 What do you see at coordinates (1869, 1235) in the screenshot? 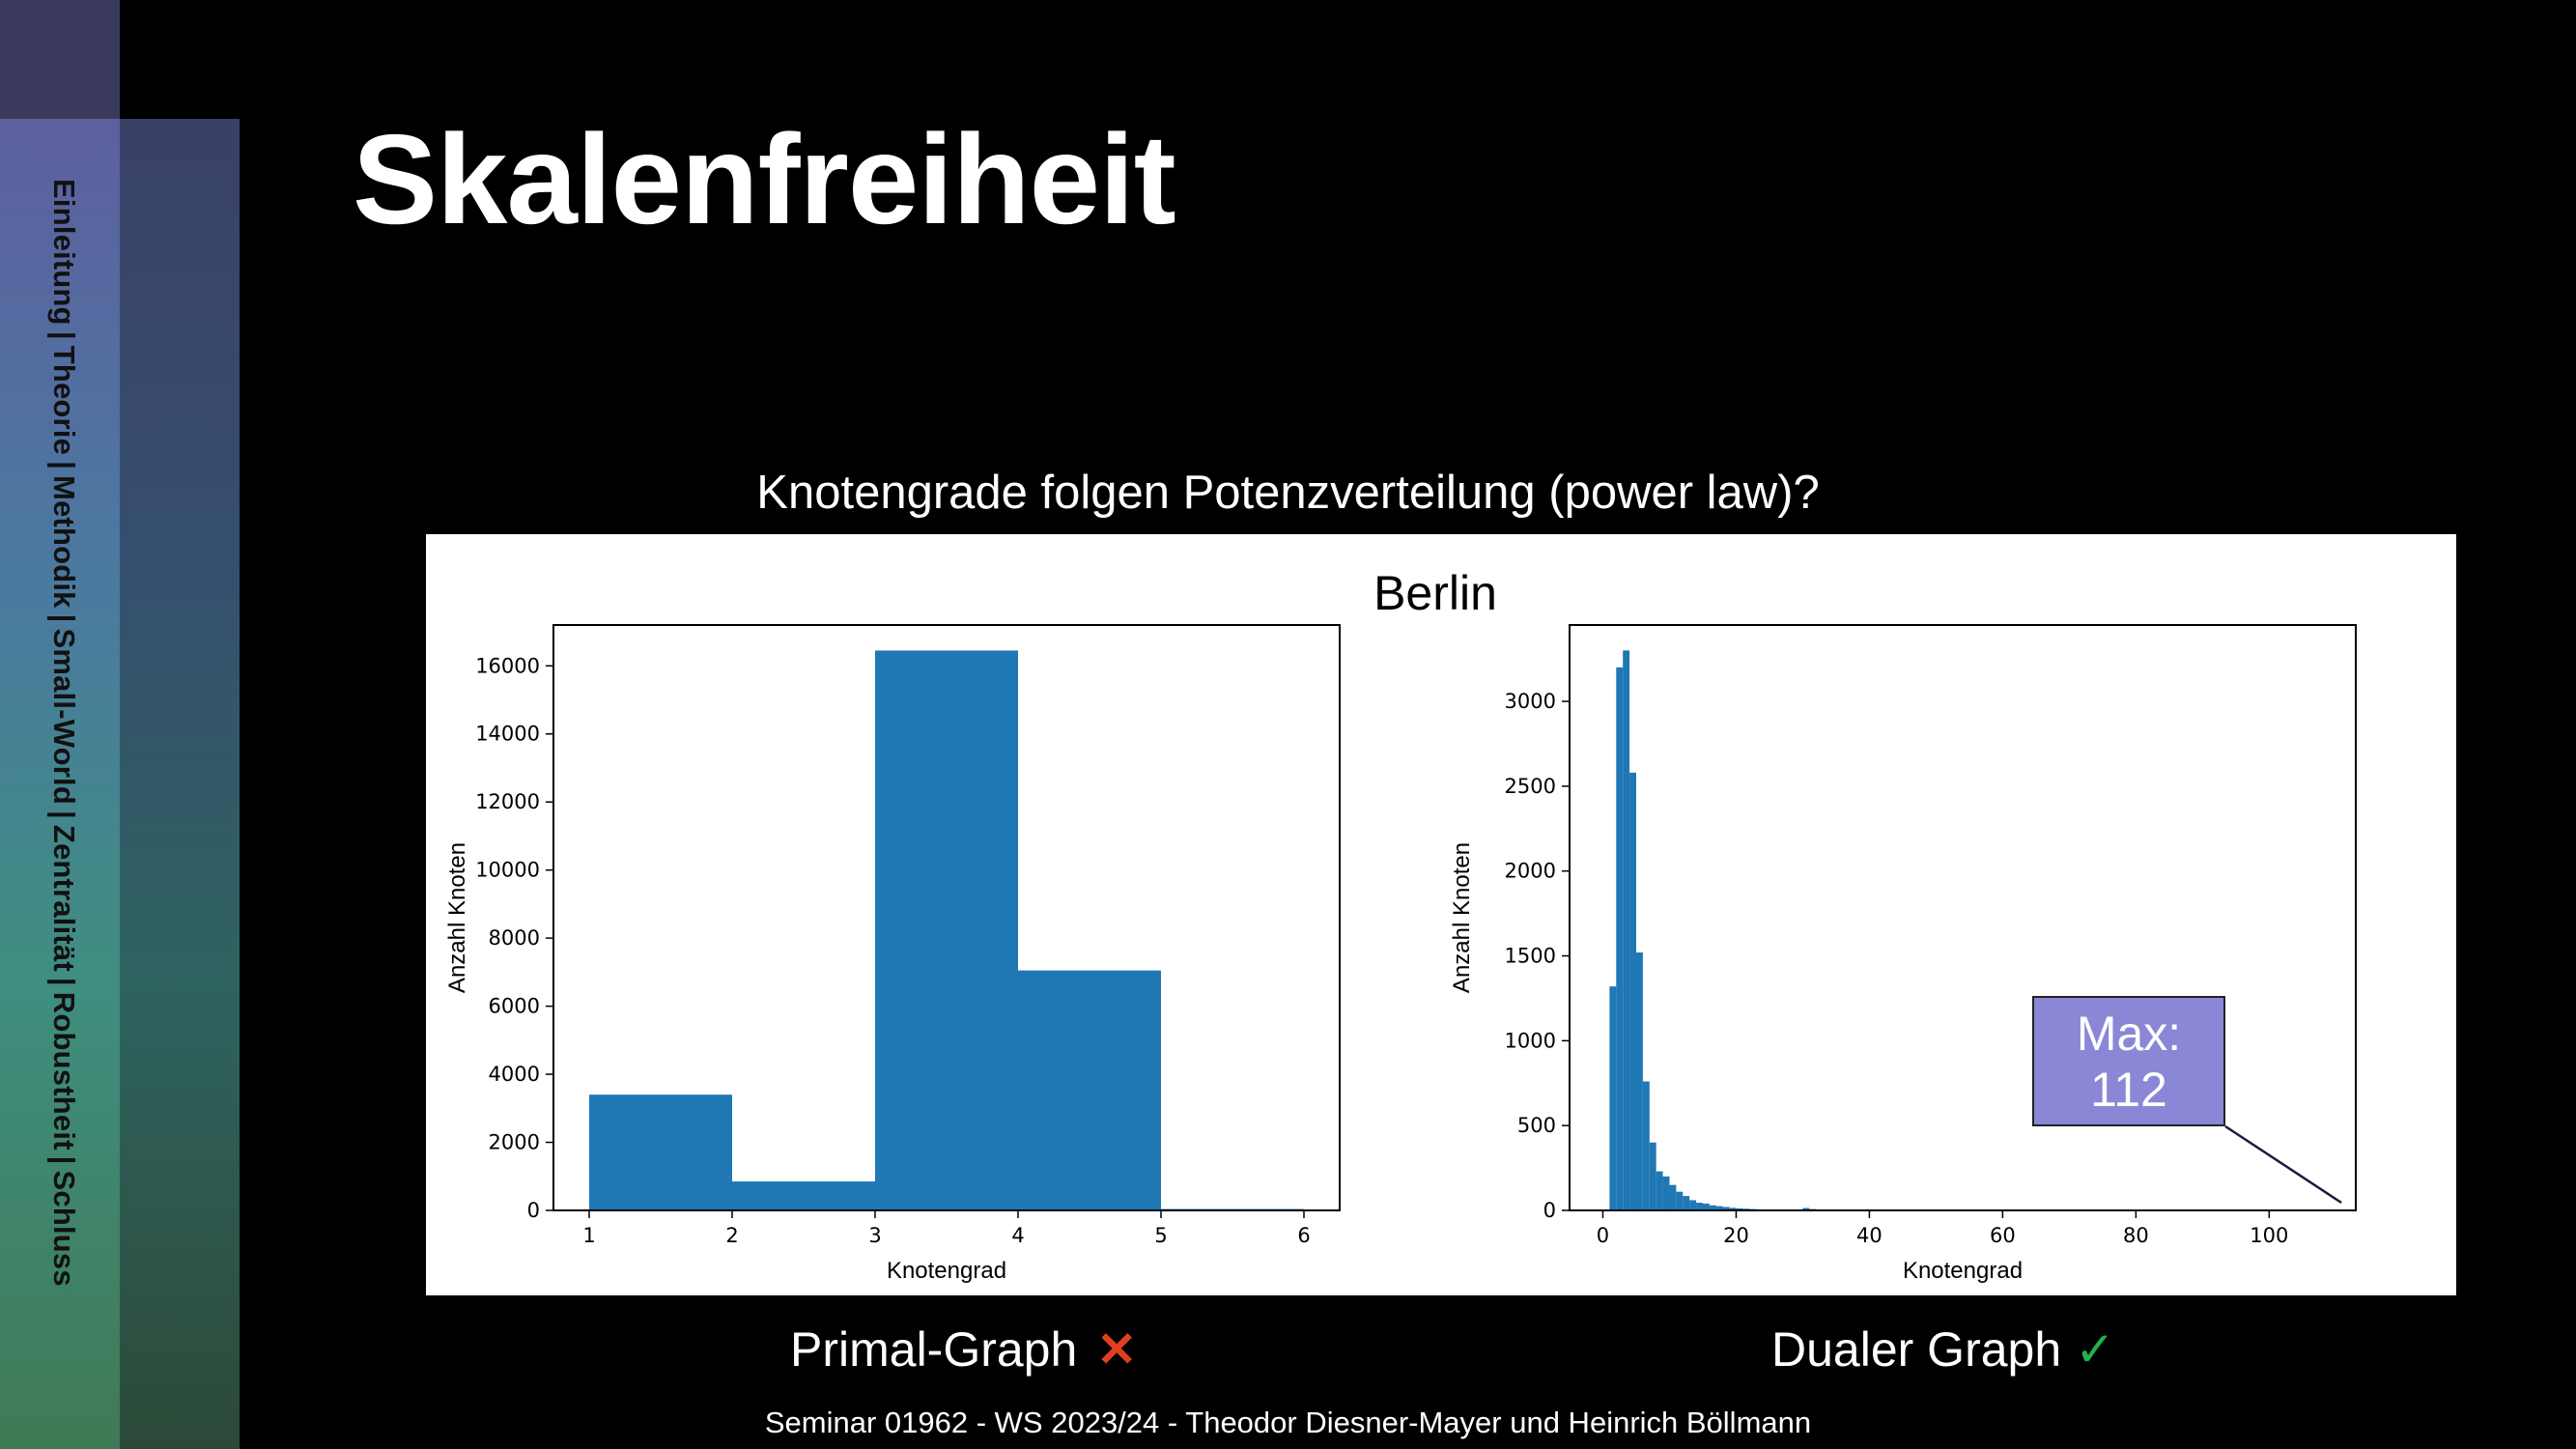
I see `dual-xtick-label: 40` at bounding box center [1869, 1235].